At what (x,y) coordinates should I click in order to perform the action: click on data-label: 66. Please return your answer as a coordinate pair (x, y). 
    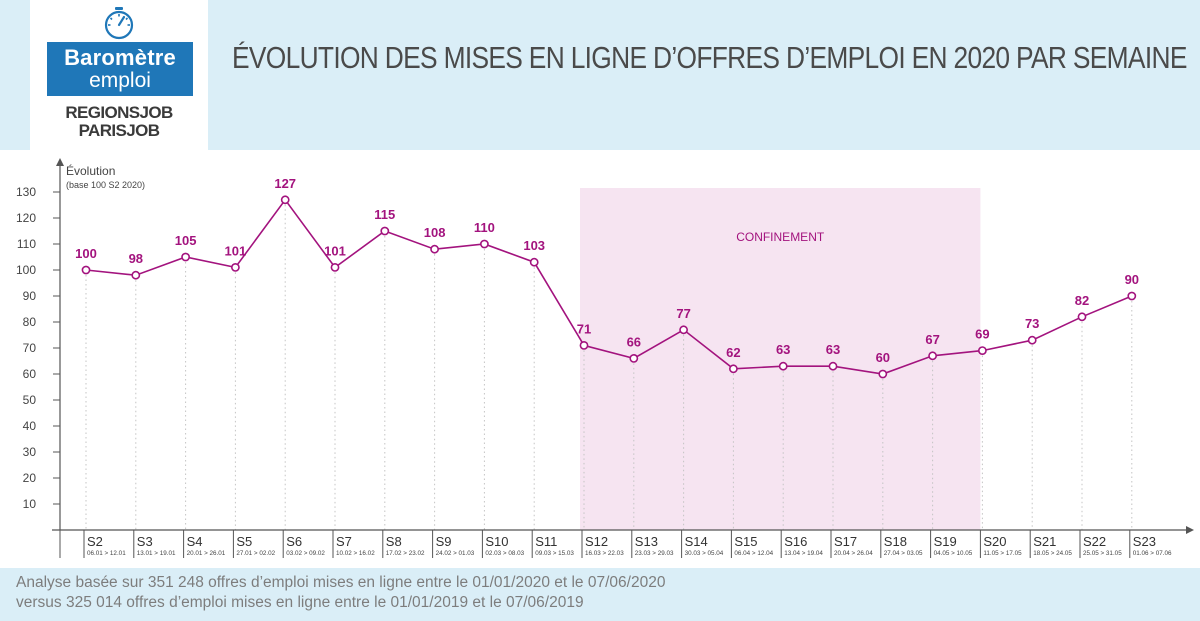
    Looking at the image, I should click on (634, 341).